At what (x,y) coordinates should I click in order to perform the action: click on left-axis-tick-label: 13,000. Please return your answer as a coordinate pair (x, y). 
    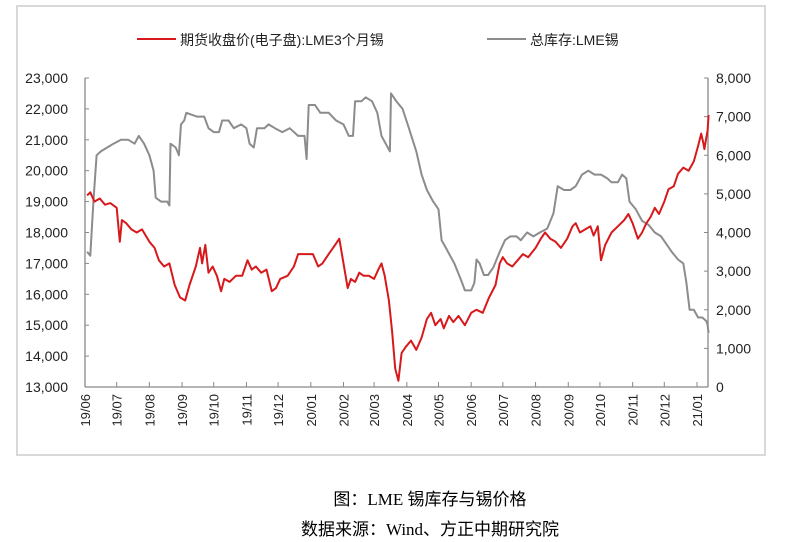
    Looking at the image, I should click on (46, 387).